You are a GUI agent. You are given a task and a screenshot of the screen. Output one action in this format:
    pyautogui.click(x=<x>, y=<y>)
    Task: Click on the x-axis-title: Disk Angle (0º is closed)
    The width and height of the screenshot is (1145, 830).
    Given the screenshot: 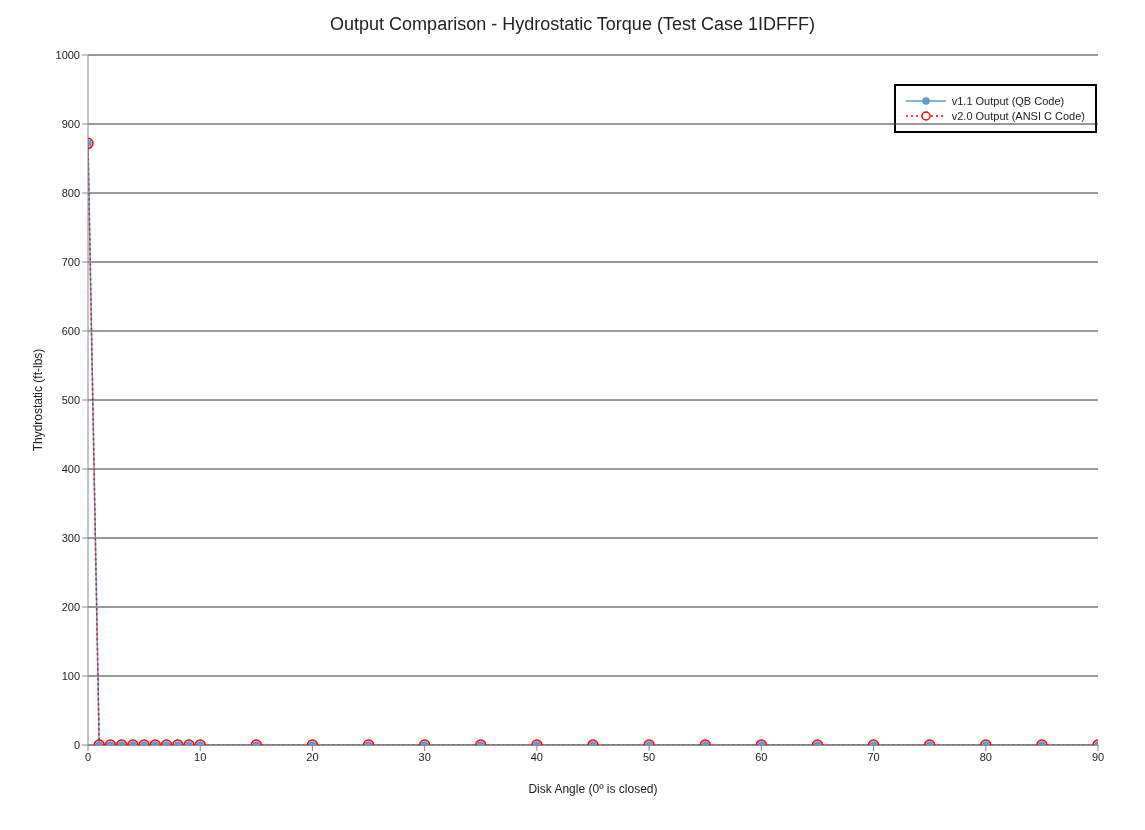 What is the action you would take?
    pyautogui.click(x=593, y=789)
    